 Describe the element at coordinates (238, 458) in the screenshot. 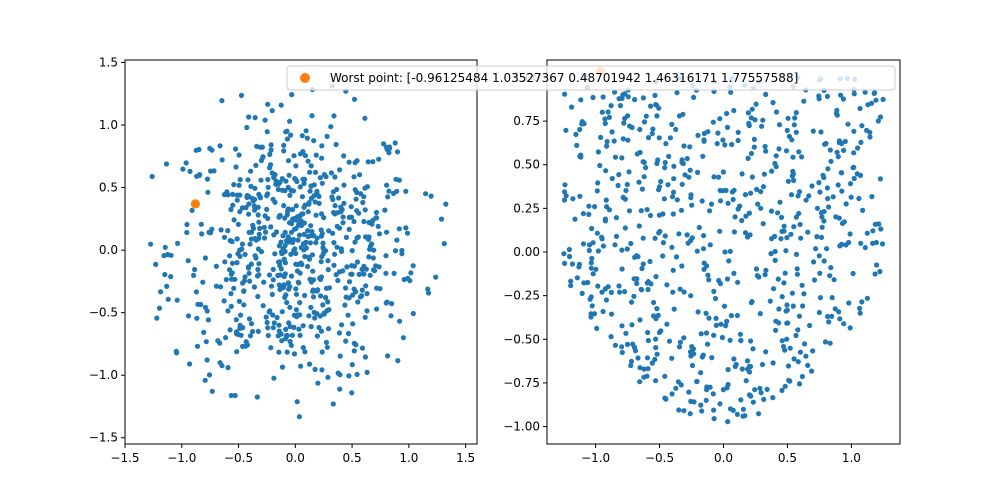

I see `left-xtick-label: −0.5` at that location.